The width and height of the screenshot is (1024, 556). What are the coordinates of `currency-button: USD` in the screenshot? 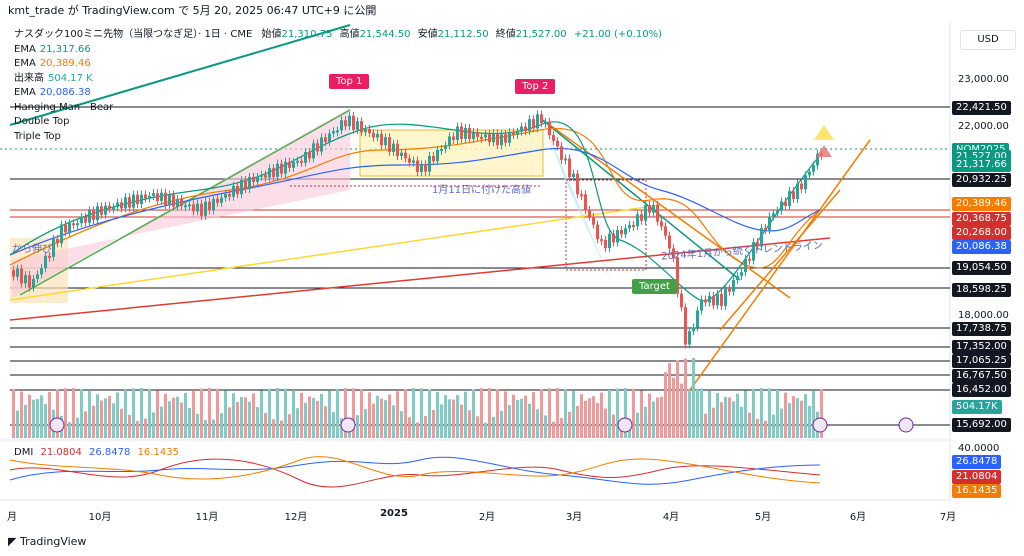 It's located at (988, 40).